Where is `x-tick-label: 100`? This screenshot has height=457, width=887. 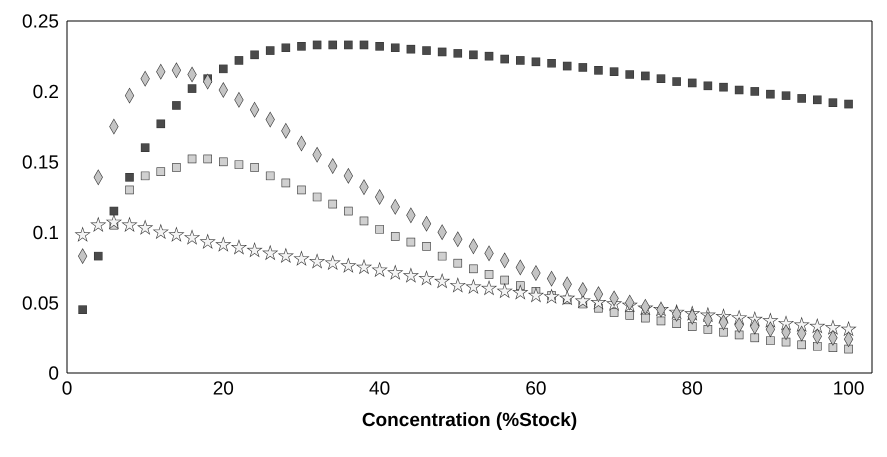
x-tick-label: 100 is located at coordinates (848, 389).